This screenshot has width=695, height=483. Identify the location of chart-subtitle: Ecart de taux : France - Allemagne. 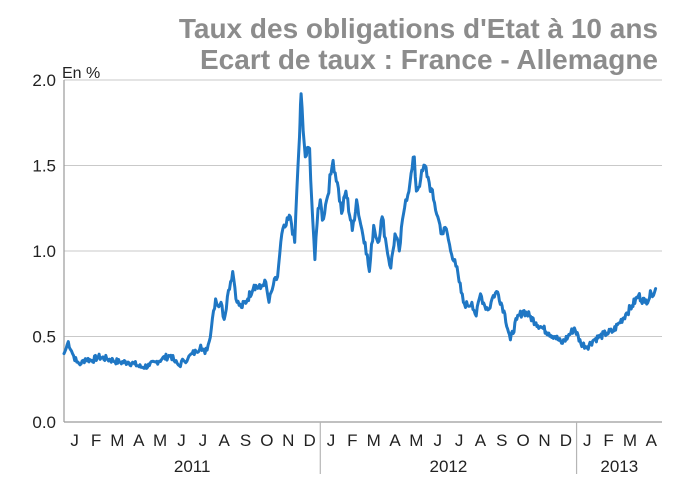
(429, 59).